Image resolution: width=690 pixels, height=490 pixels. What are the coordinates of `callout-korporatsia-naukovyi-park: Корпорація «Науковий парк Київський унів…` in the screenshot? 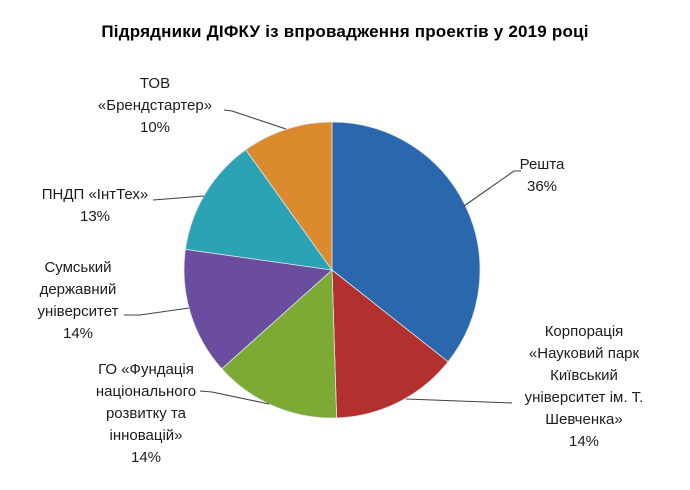 It's located at (584, 386).